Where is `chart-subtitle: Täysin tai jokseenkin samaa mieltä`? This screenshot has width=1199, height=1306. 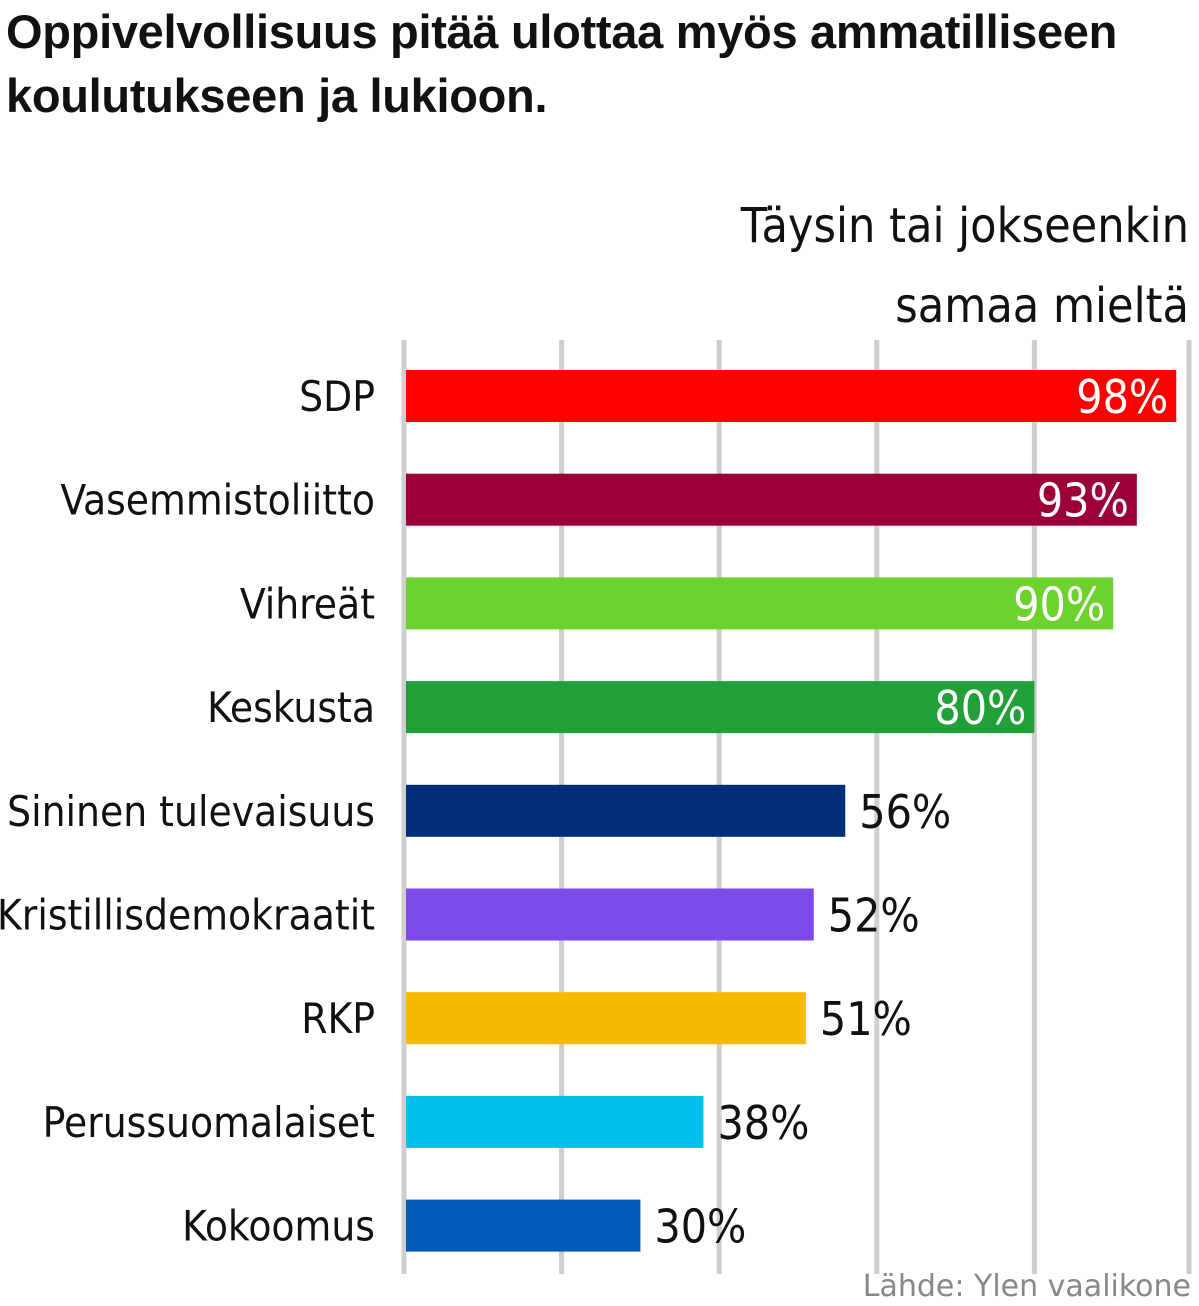
chart-subtitle: Täysin tai jokseenkin samaa mieltä is located at coordinates (964, 266).